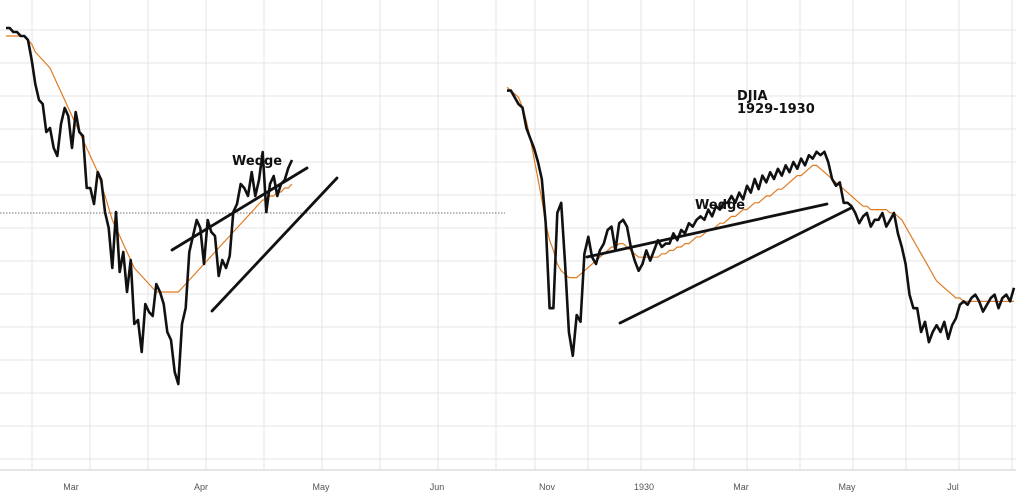 The height and width of the screenshot is (498, 1016). I want to click on right-title-line-2: 1929-1930, so click(776, 109).